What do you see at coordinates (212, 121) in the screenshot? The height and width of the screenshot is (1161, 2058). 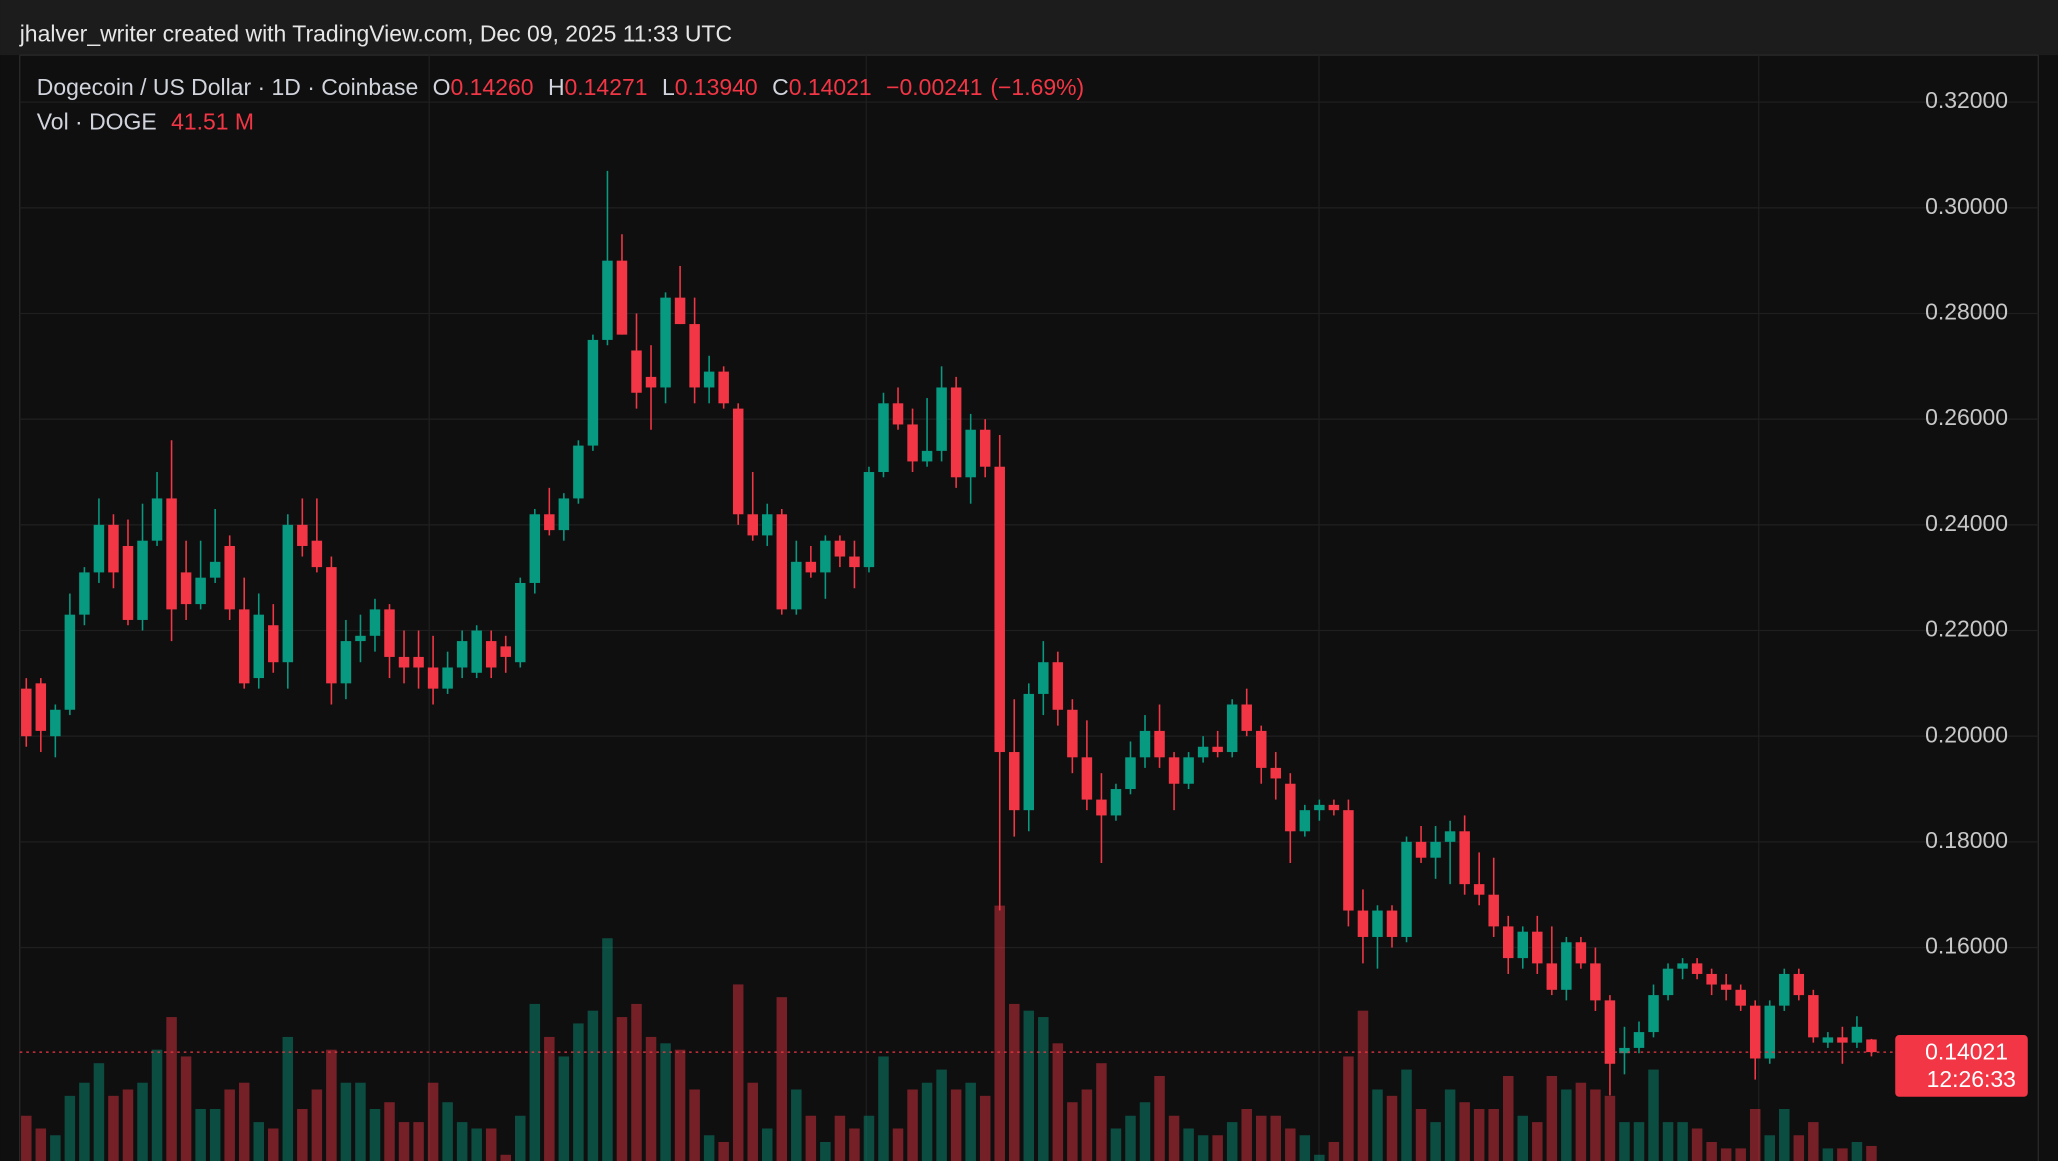 I see `legend-volume: 41.51 M` at bounding box center [212, 121].